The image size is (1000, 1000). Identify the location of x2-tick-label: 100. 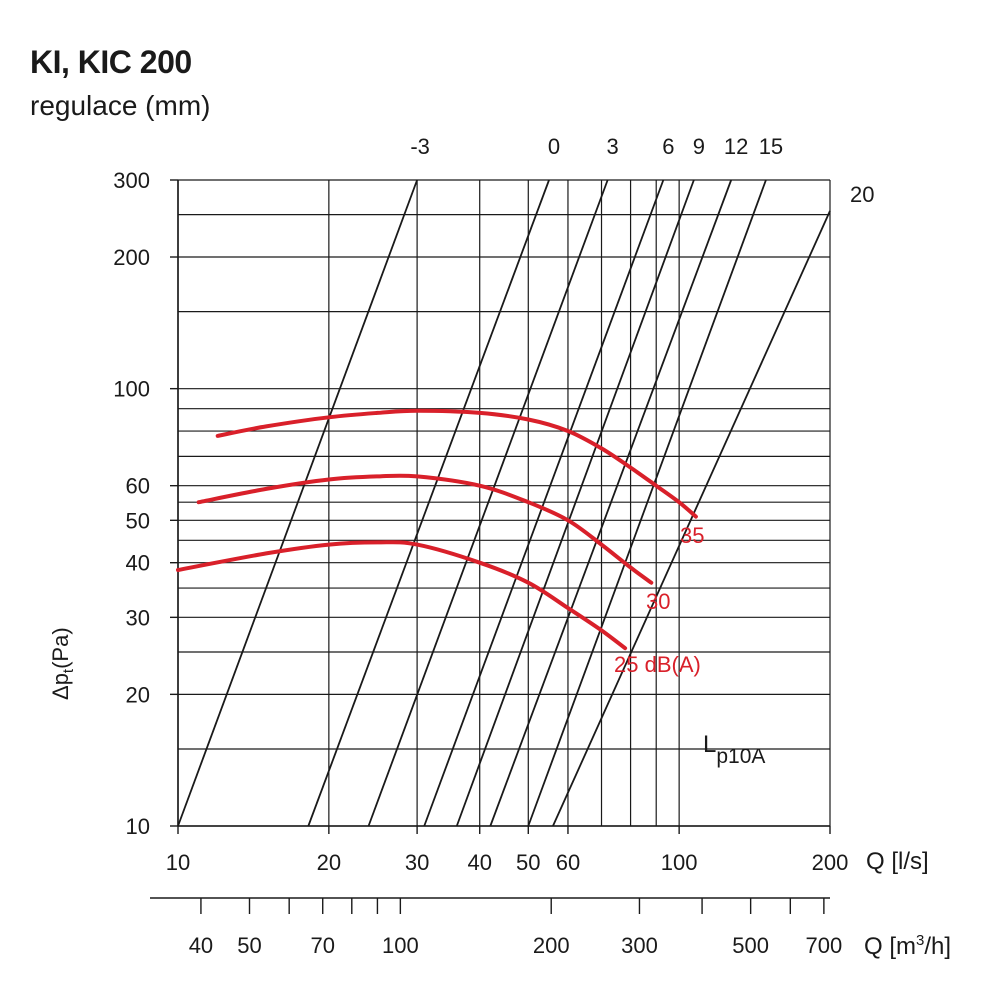
(400, 945).